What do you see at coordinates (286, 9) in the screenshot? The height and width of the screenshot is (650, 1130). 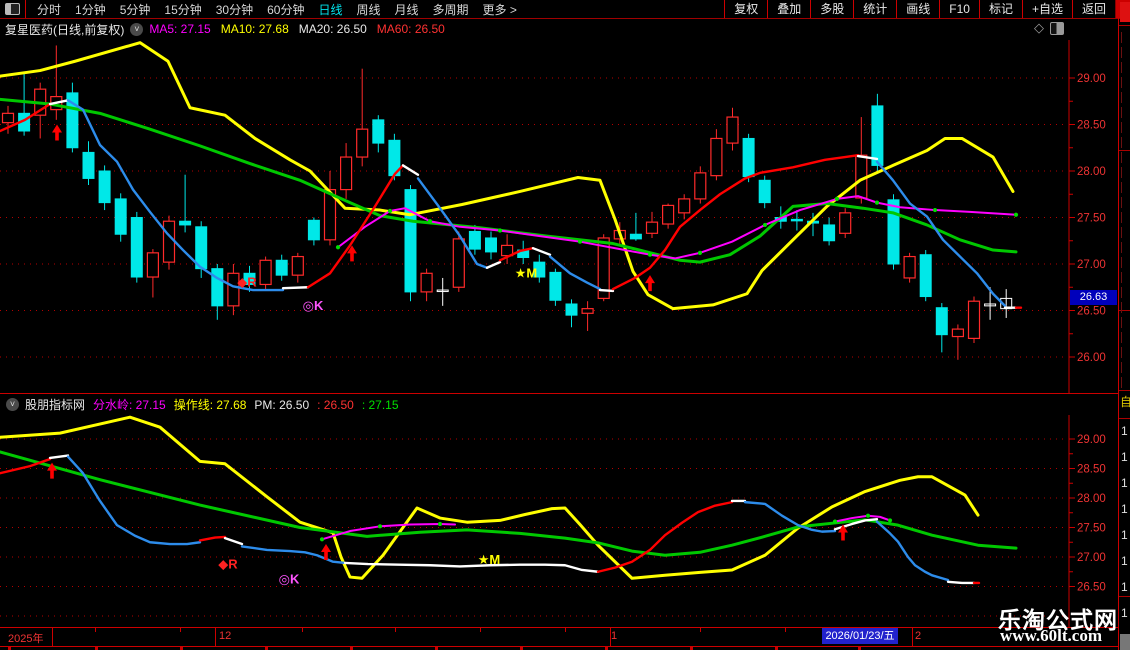 I see `menu-item-60分钟: 60分钟` at bounding box center [286, 9].